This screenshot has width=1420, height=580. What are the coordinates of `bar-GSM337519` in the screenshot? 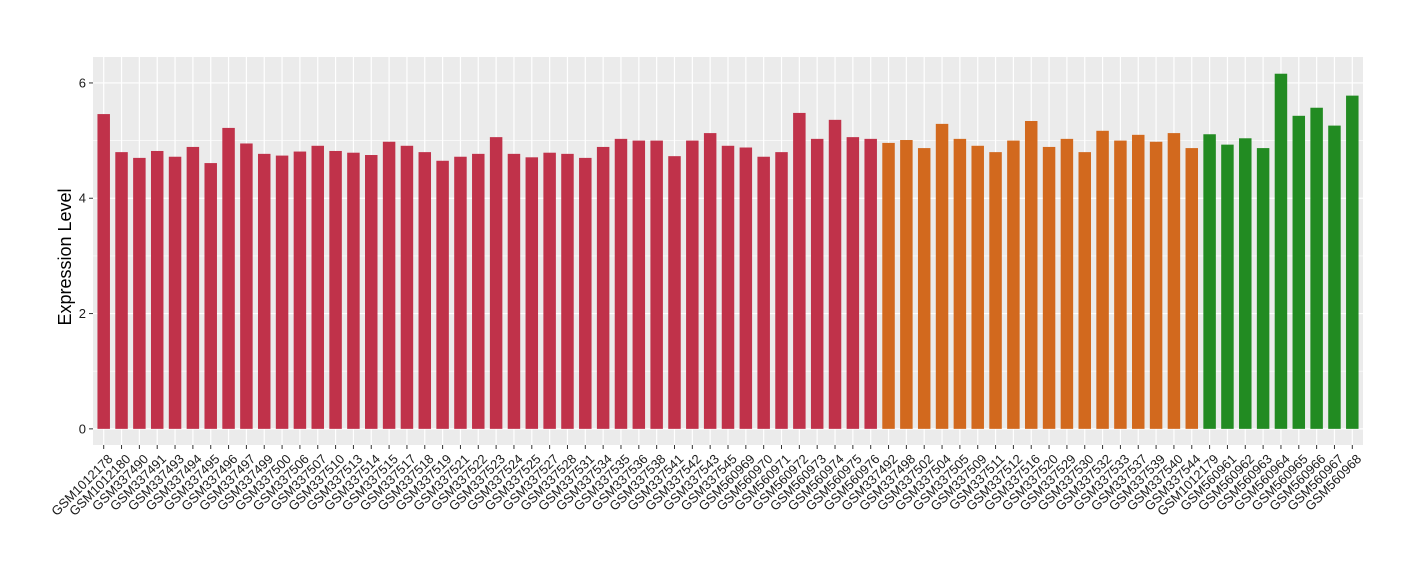 It's located at (442, 294).